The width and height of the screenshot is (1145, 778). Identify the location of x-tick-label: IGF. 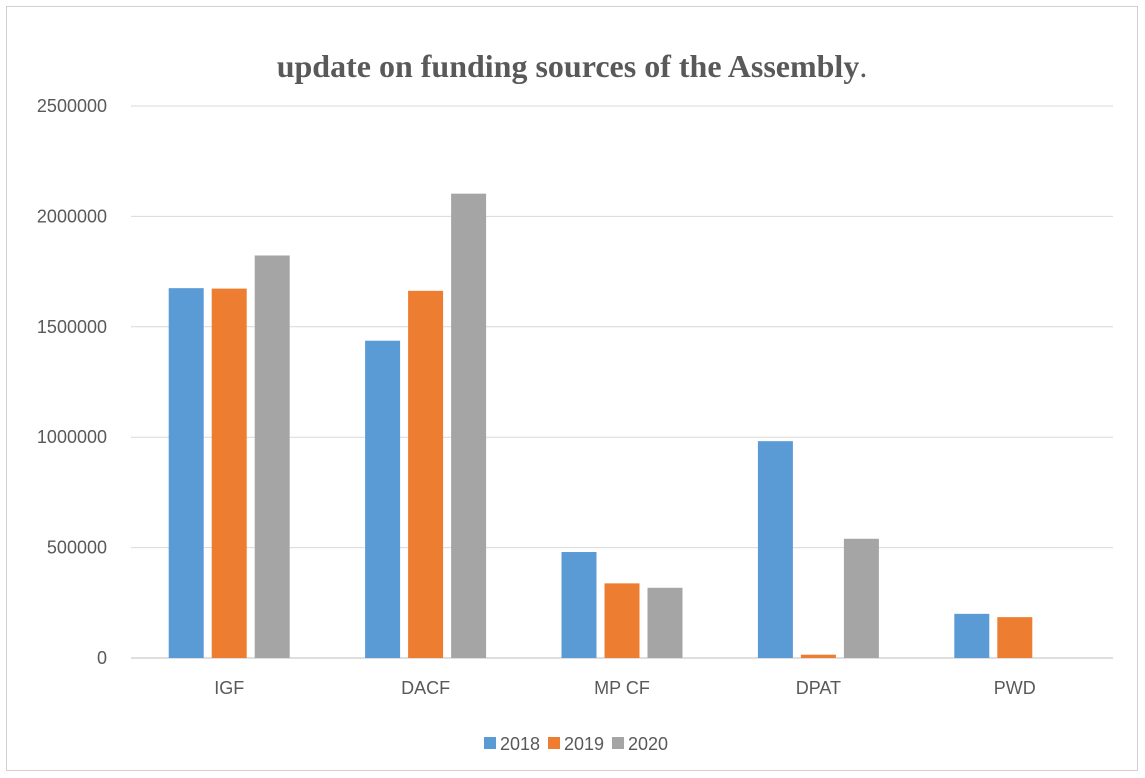
(229, 688).